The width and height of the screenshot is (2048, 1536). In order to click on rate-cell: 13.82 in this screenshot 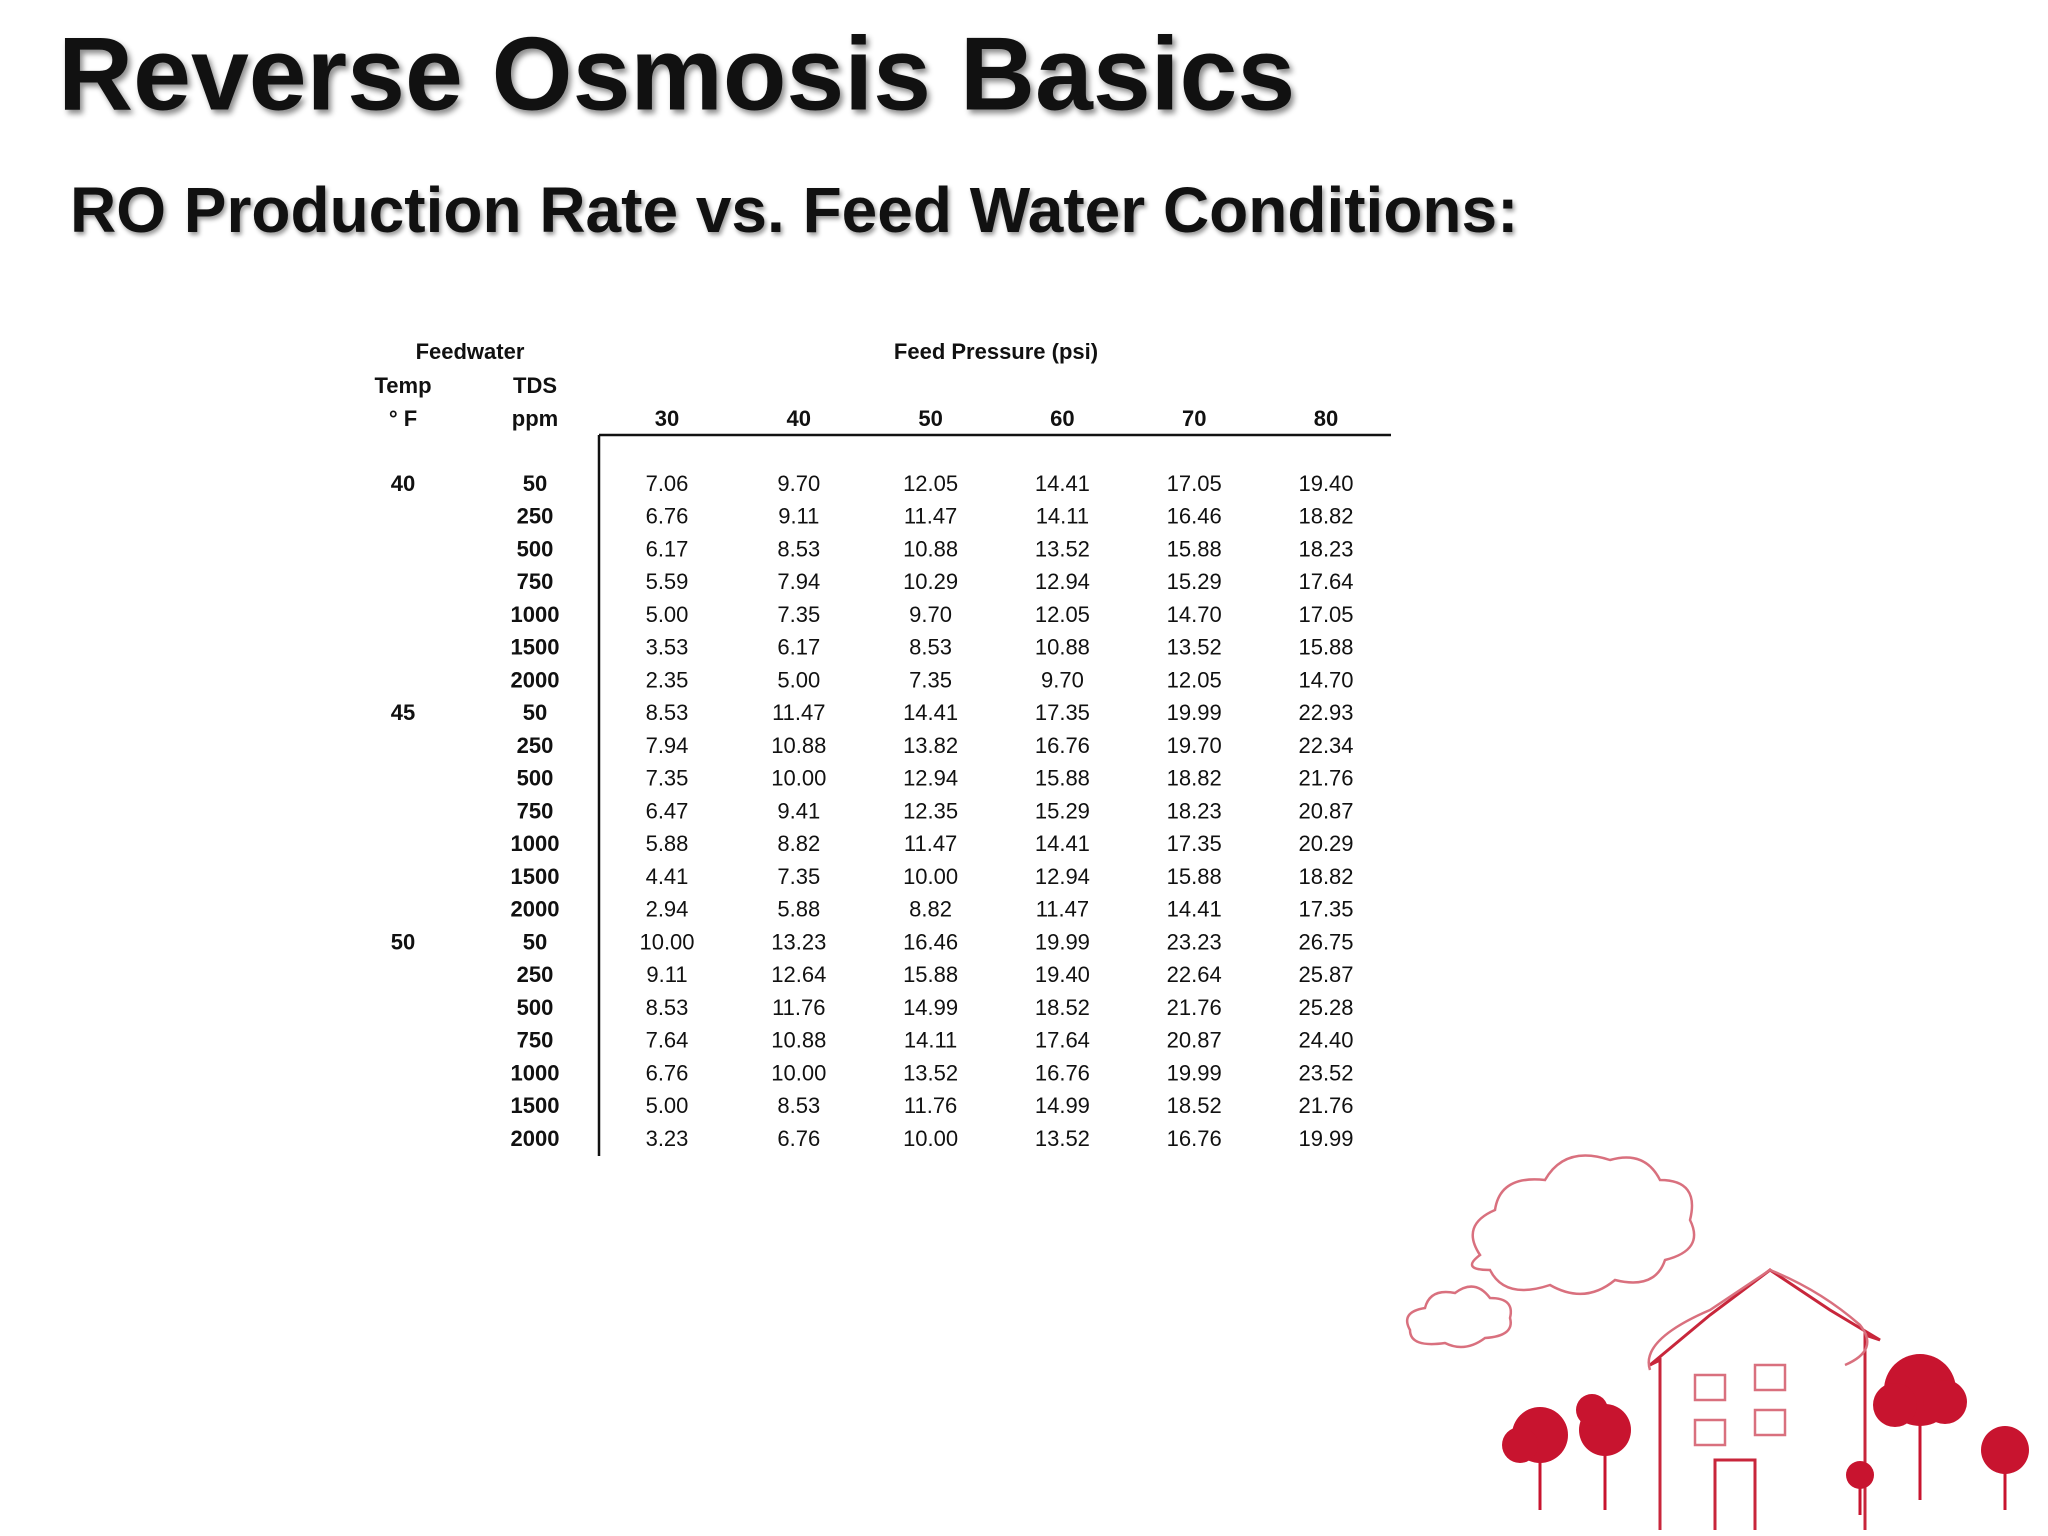, I will do `click(930, 745)`.